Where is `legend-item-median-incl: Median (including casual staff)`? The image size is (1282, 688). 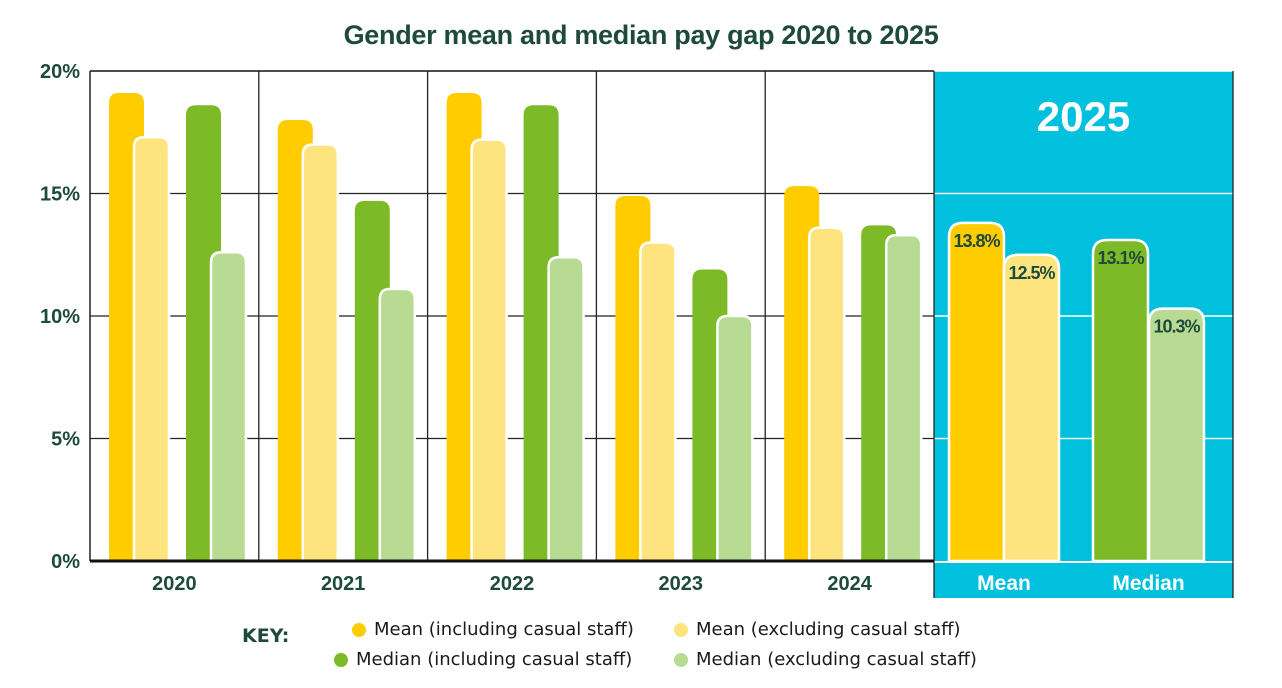
legend-item-median-incl: Median (including casual staff) is located at coordinates (483, 659).